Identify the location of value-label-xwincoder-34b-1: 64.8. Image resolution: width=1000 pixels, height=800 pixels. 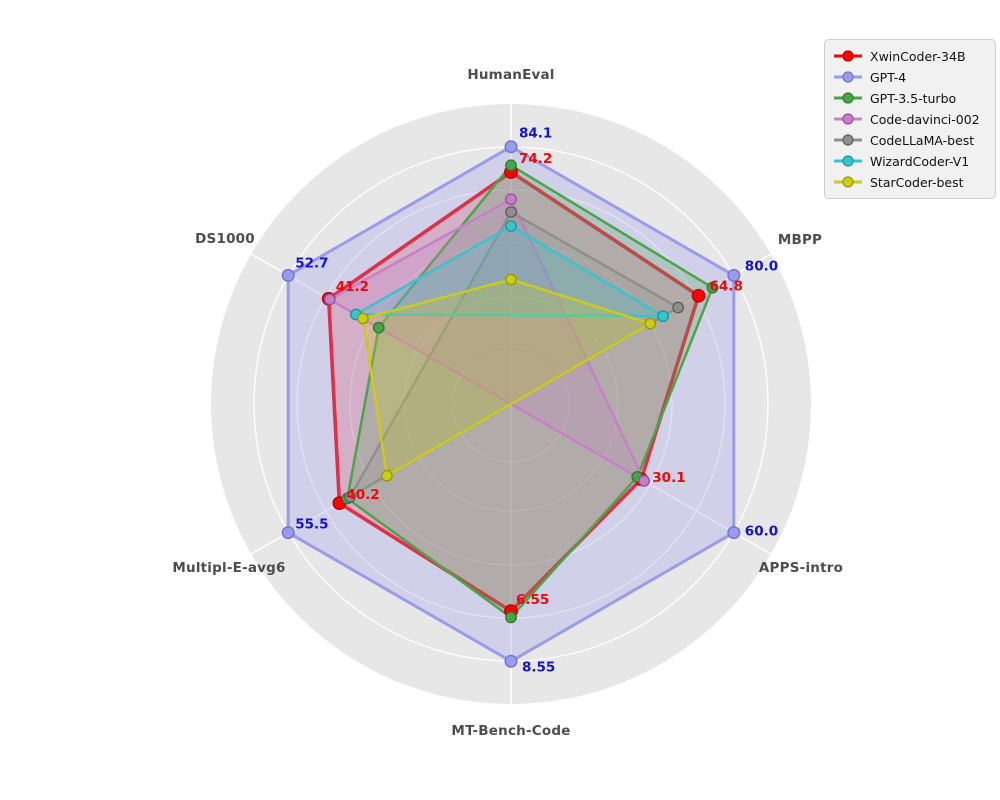
(726, 287).